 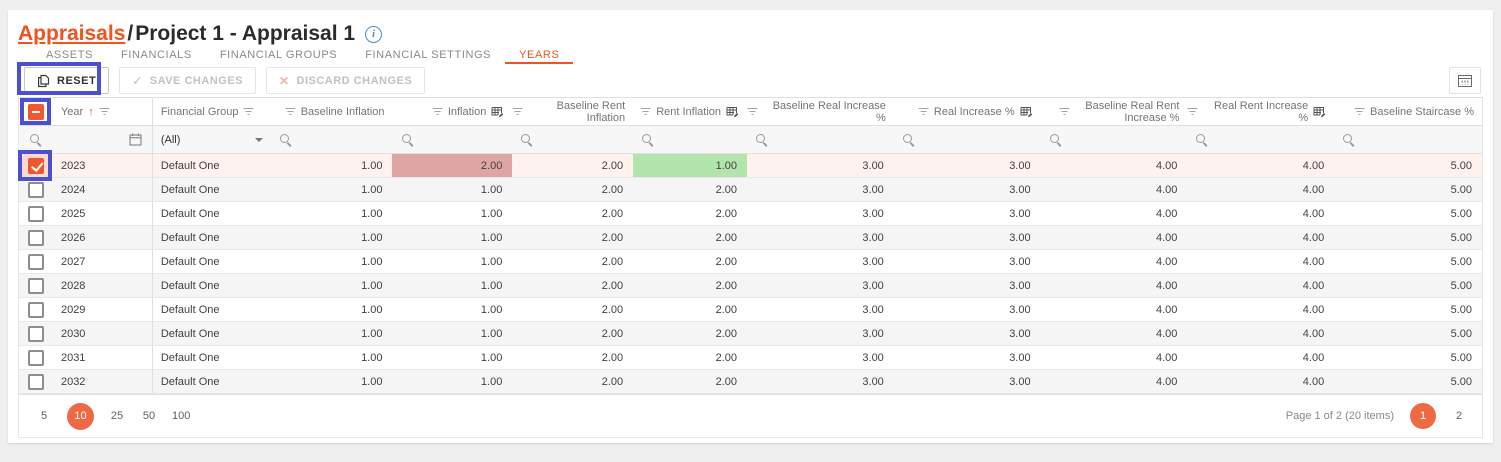 What do you see at coordinates (103, 357) in the screenshot?
I see `year-cell: 2031` at bounding box center [103, 357].